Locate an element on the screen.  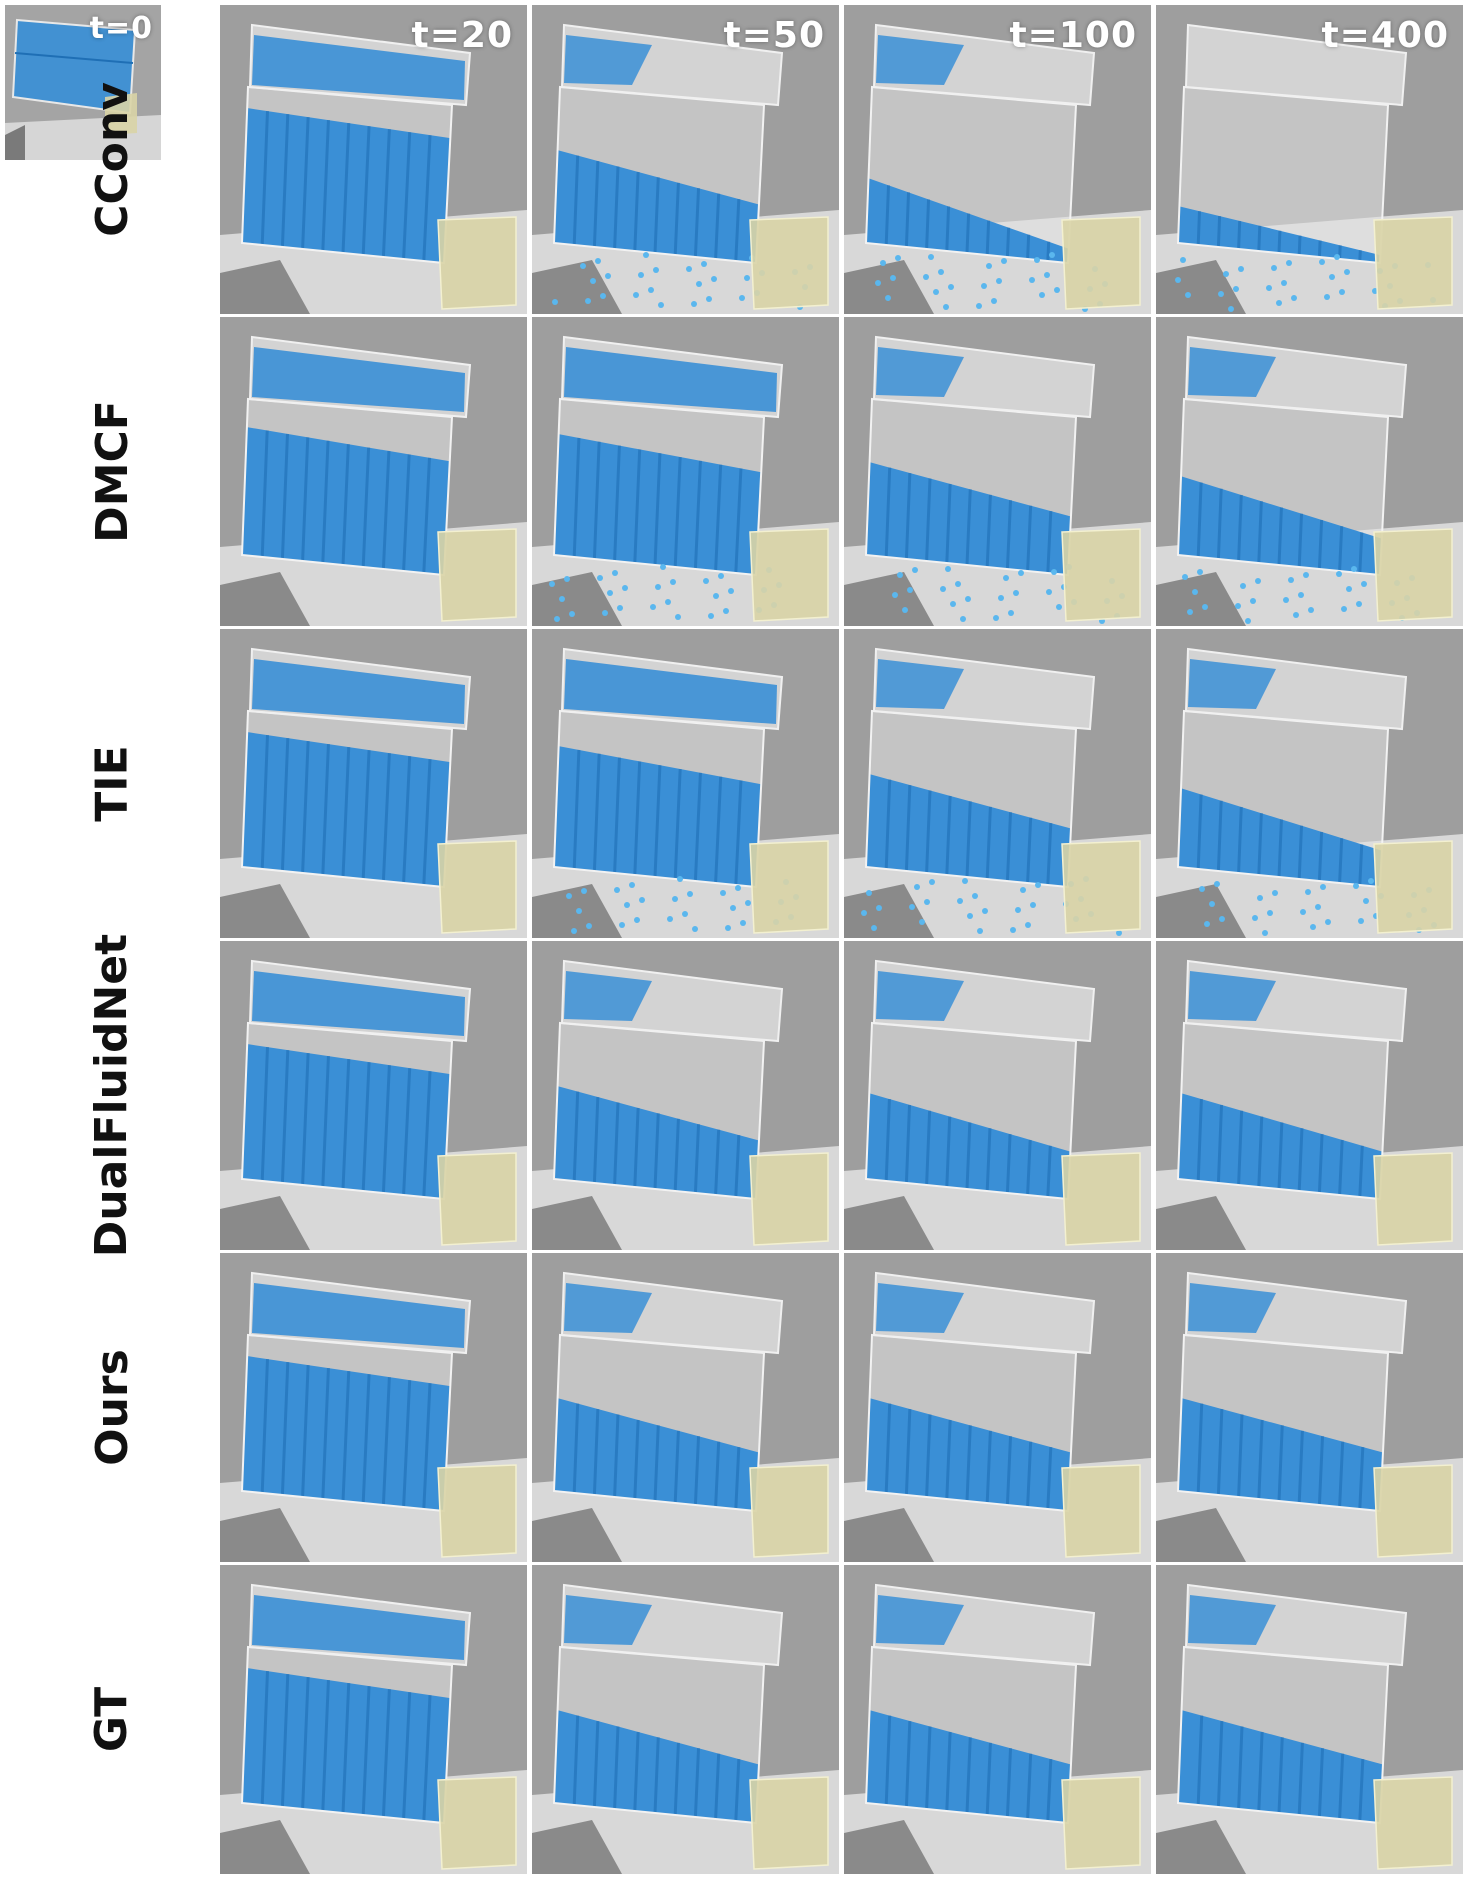
render-ours-t=20 is located at coordinates (373, 1407).